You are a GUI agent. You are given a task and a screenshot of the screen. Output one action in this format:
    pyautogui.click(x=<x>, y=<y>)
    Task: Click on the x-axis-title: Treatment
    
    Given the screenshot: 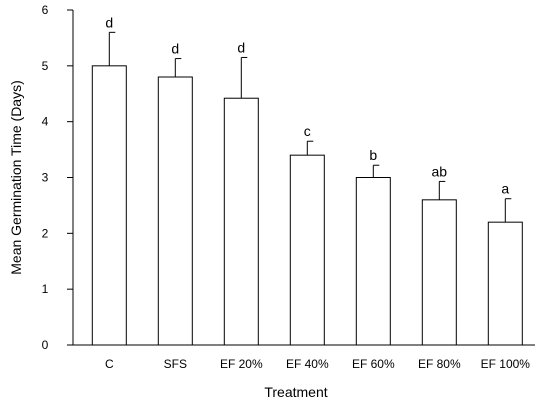 What is the action you would take?
    pyautogui.click(x=295, y=392)
    